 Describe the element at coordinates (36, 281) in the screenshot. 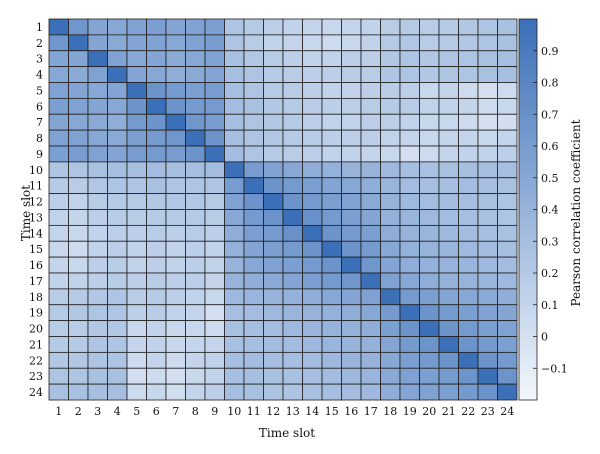

I see `y-tick-label-17: 17` at that location.